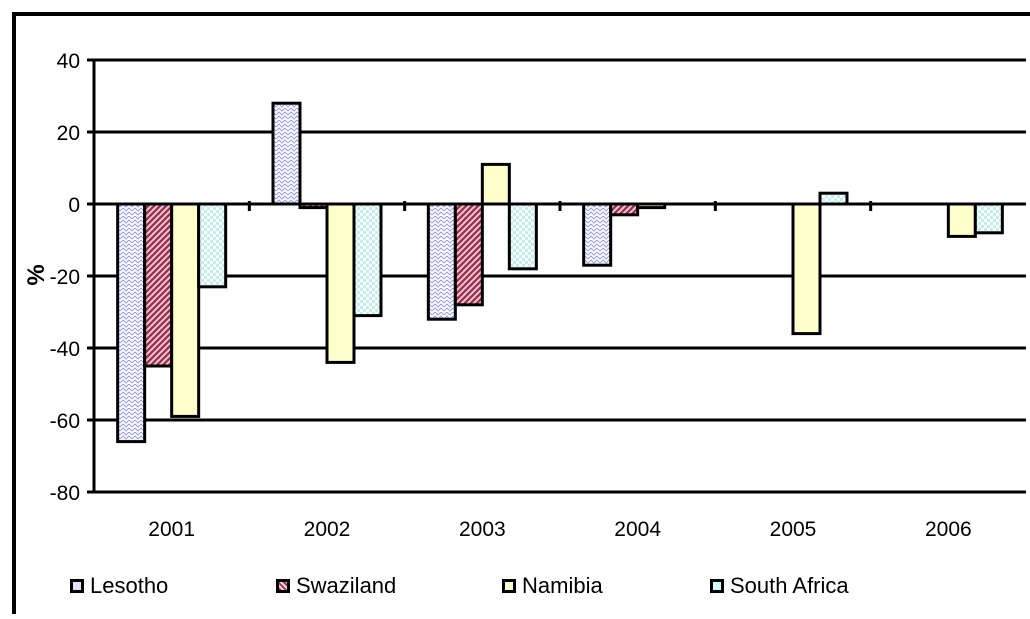 This screenshot has height=619, width=1030. Describe the element at coordinates (441, 261) in the screenshot. I see `bar-lesotho-2003` at that location.